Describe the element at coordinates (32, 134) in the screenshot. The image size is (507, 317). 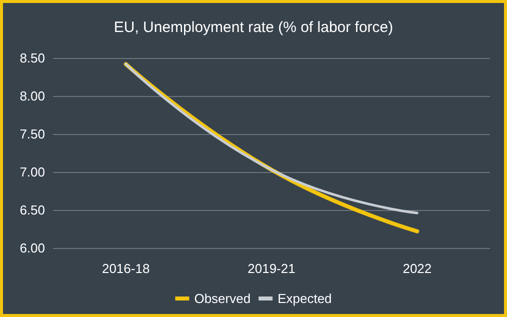
I see `y-tick-label: 7.50` at that location.